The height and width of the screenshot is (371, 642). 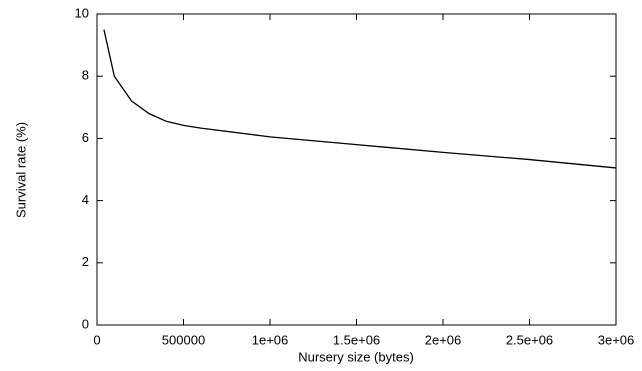 I want to click on y-tick-label: 10, so click(x=82, y=12).